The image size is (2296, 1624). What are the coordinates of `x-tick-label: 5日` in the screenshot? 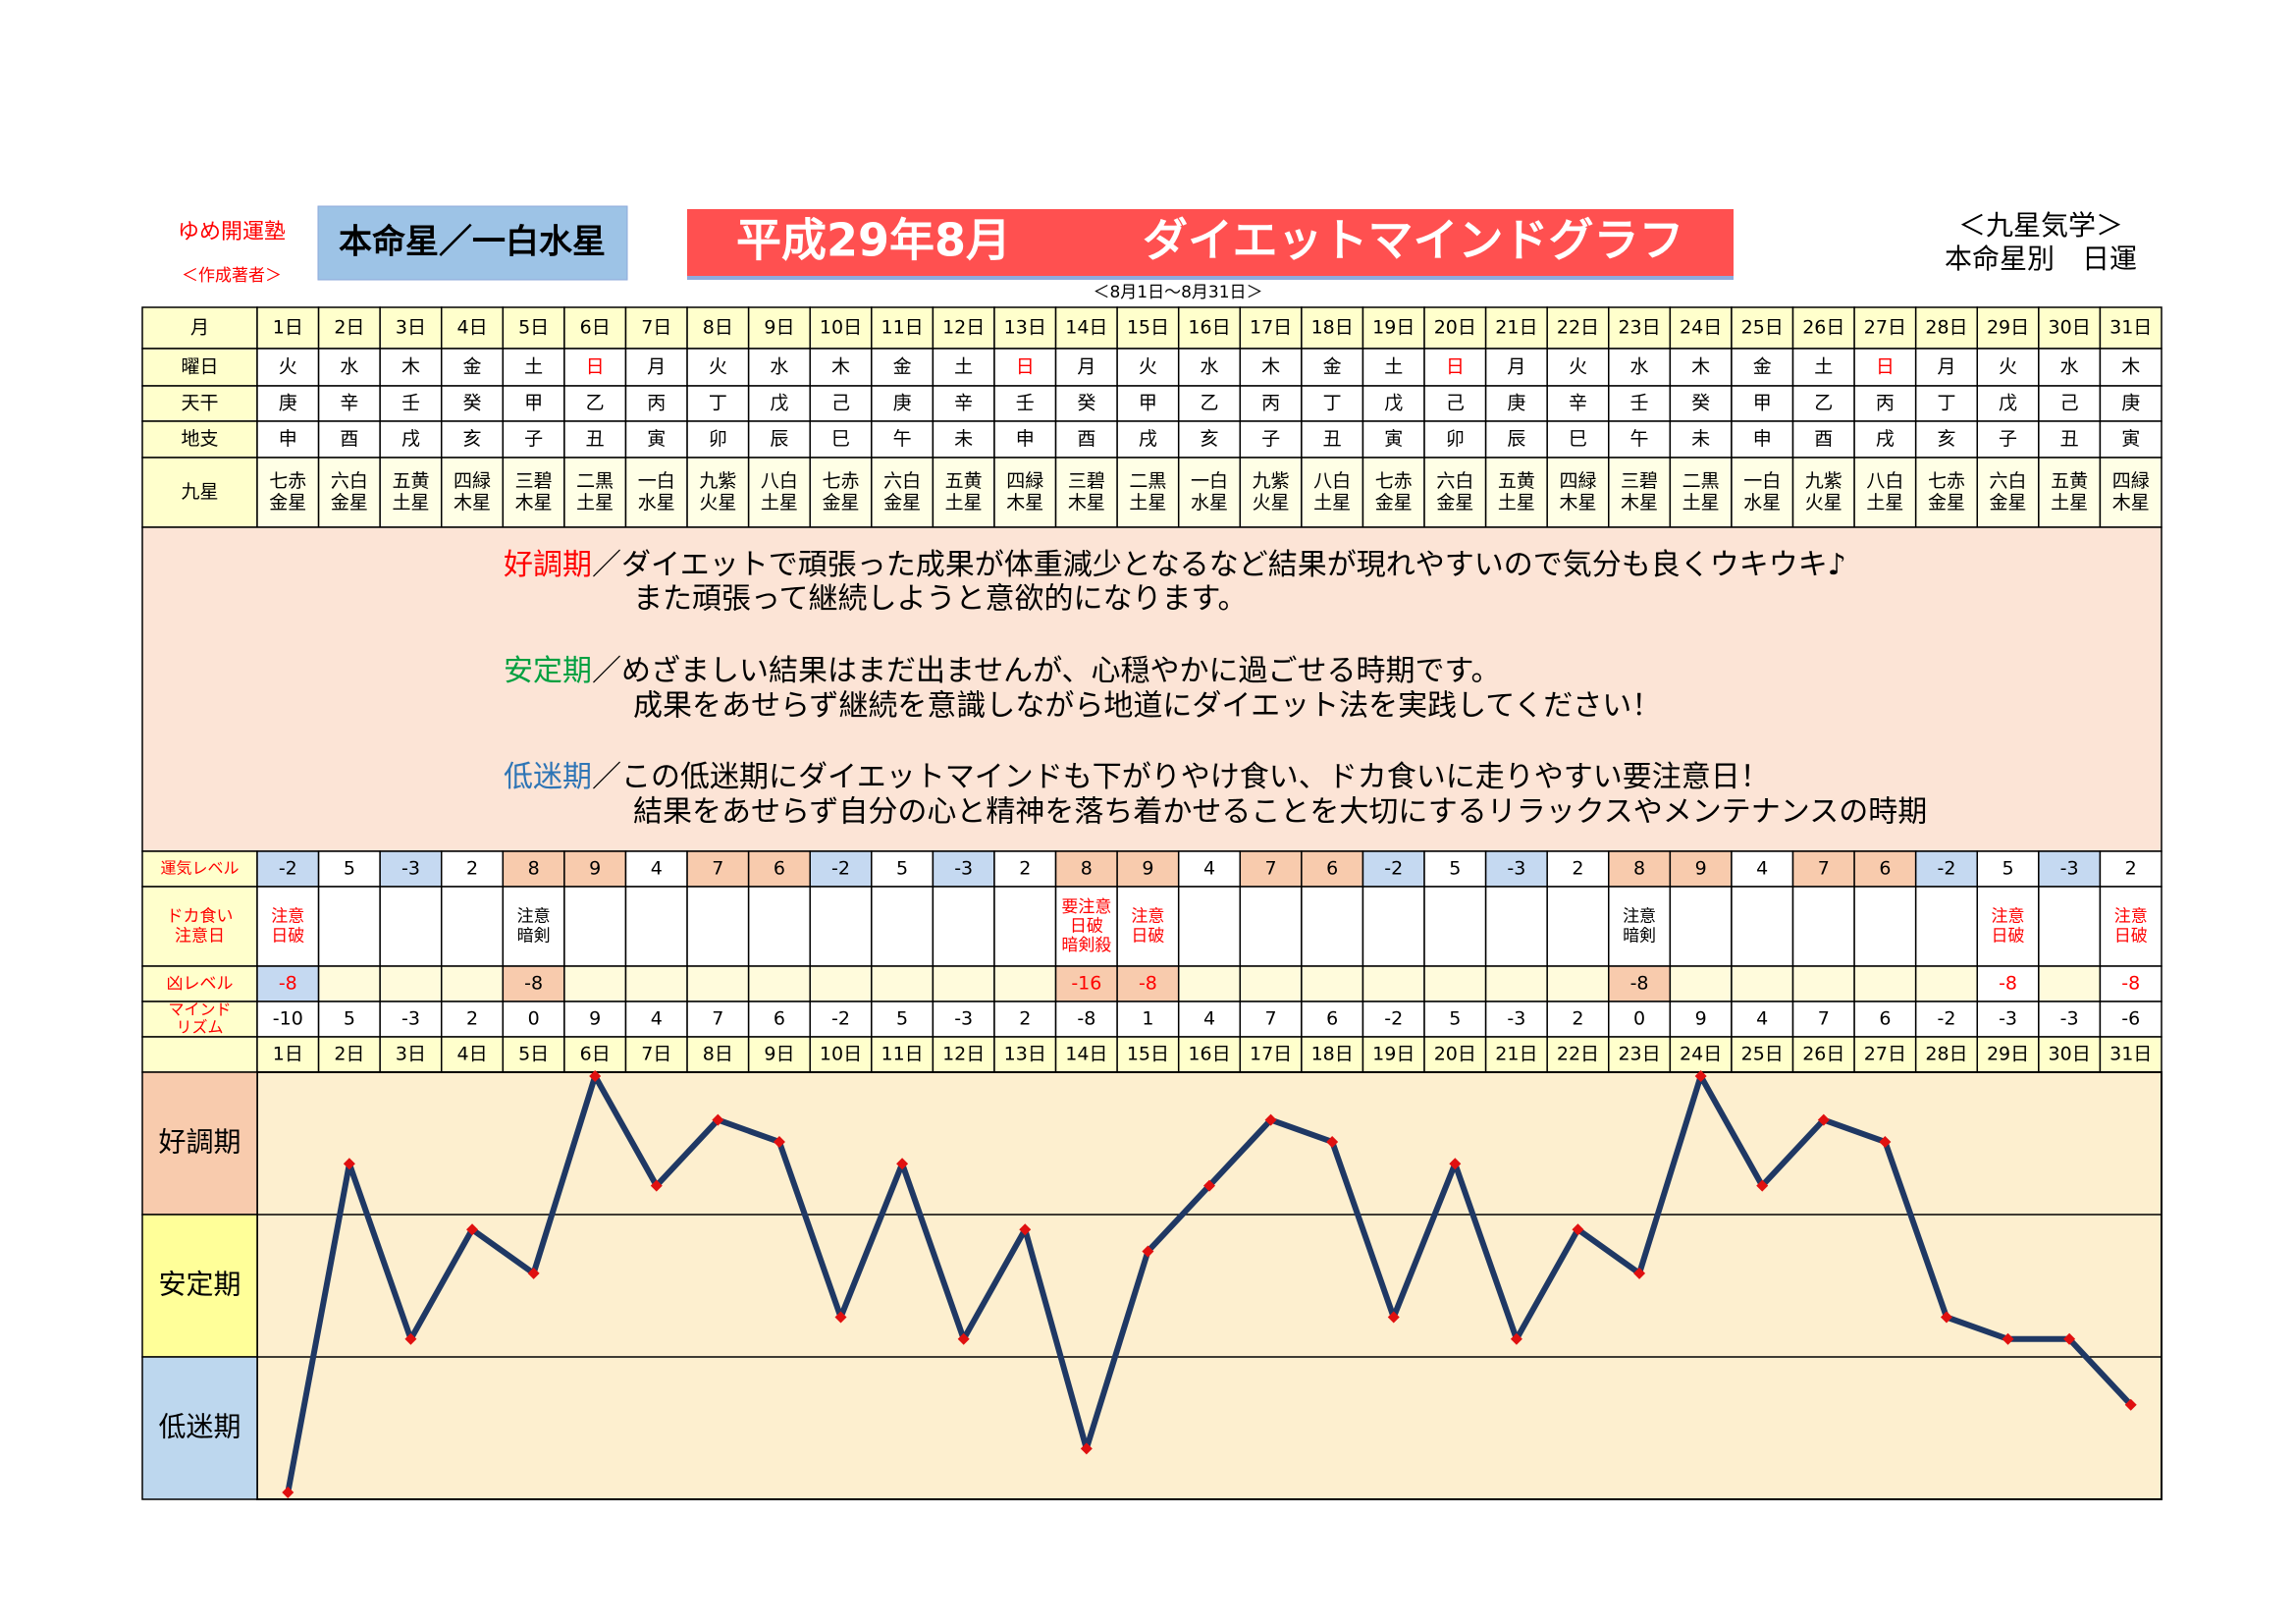 It's located at (533, 1054).